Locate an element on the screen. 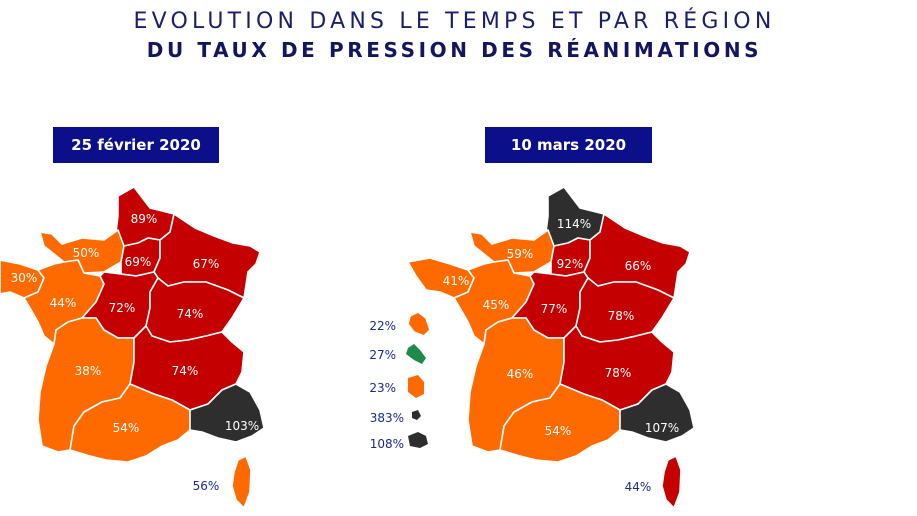  overseas-2-label: 27% is located at coordinates (382, 355).